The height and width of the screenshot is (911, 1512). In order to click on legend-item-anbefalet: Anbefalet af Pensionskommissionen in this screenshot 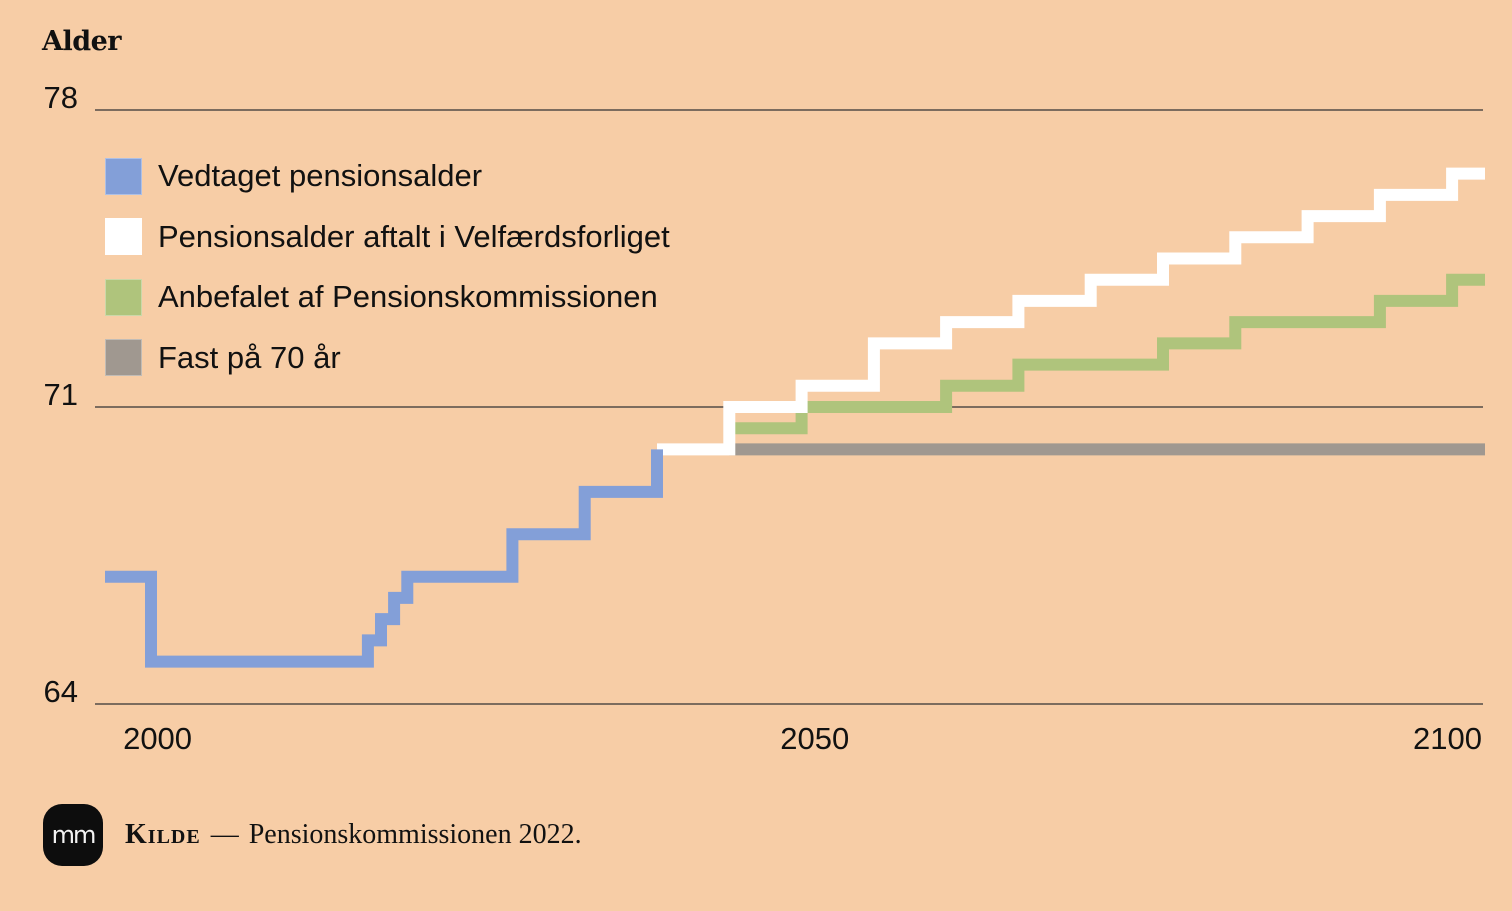, I will do `click(387, 297)`.